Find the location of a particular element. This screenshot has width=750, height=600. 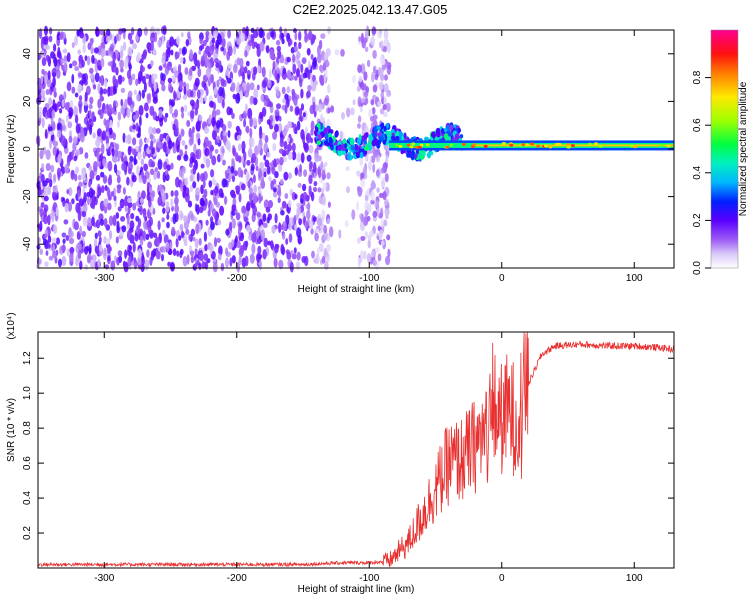

x-tick-label: 0 is located at coordinates (502, 578).